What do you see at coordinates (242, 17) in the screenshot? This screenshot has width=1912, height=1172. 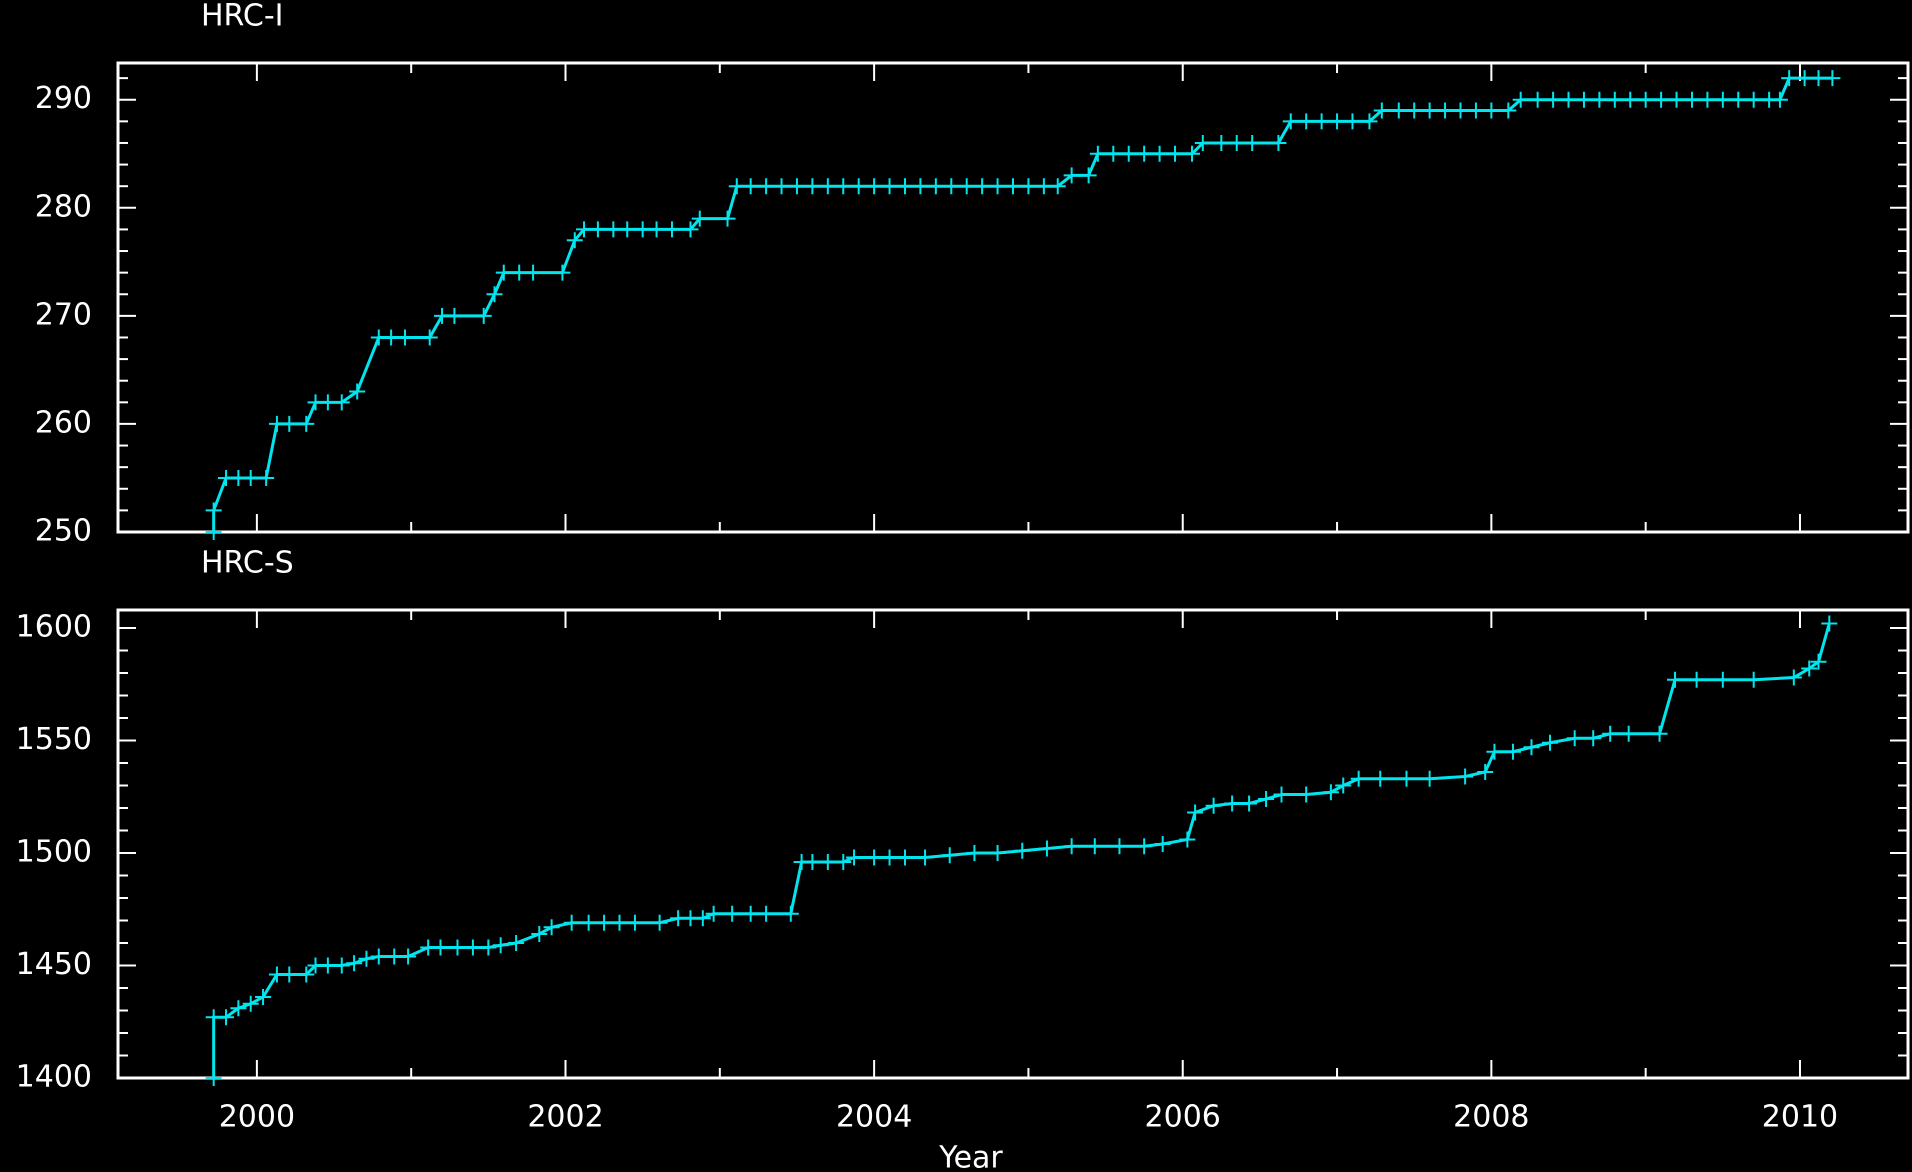 I see `chart-title: HRC-I` at bounding box center [242, 17].